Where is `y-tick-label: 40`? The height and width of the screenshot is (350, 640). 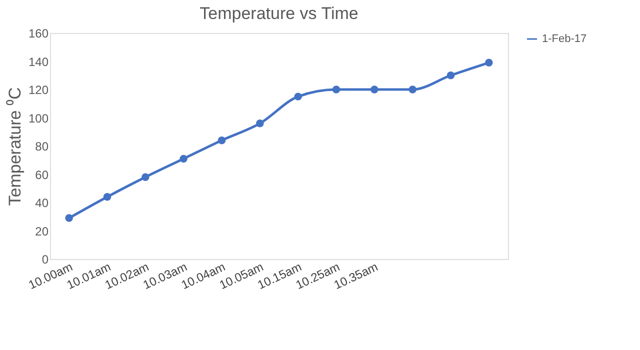 y-tick-label: 40 is located at coordinates (42, 203).